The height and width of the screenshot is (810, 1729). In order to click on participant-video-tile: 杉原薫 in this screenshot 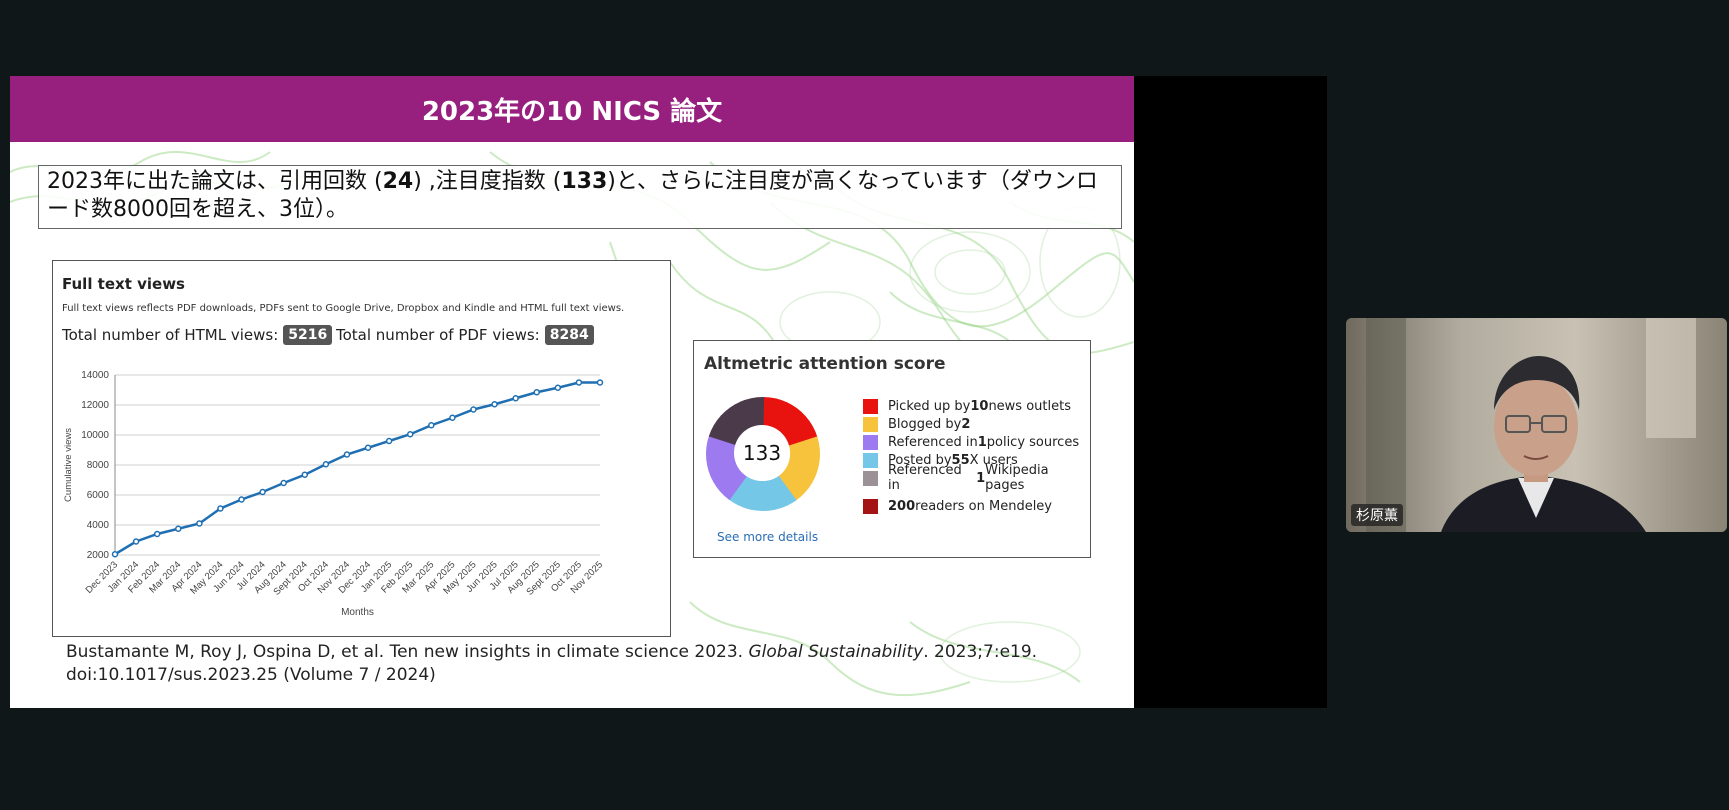, I will do `click(1536, 425)`.